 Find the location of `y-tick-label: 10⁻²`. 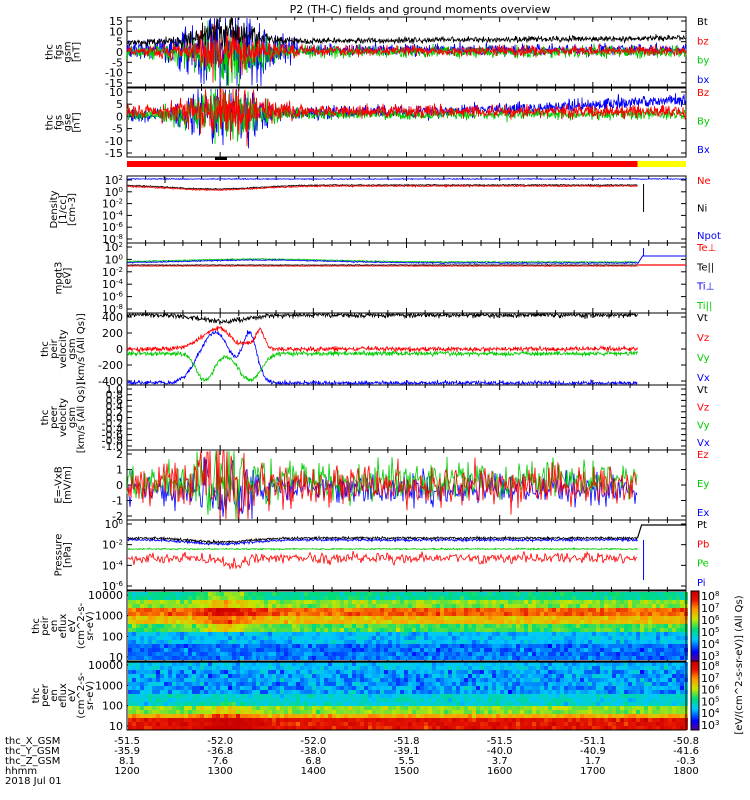

y-tick-label: 10⁻² is located at coordinates (112, 204).